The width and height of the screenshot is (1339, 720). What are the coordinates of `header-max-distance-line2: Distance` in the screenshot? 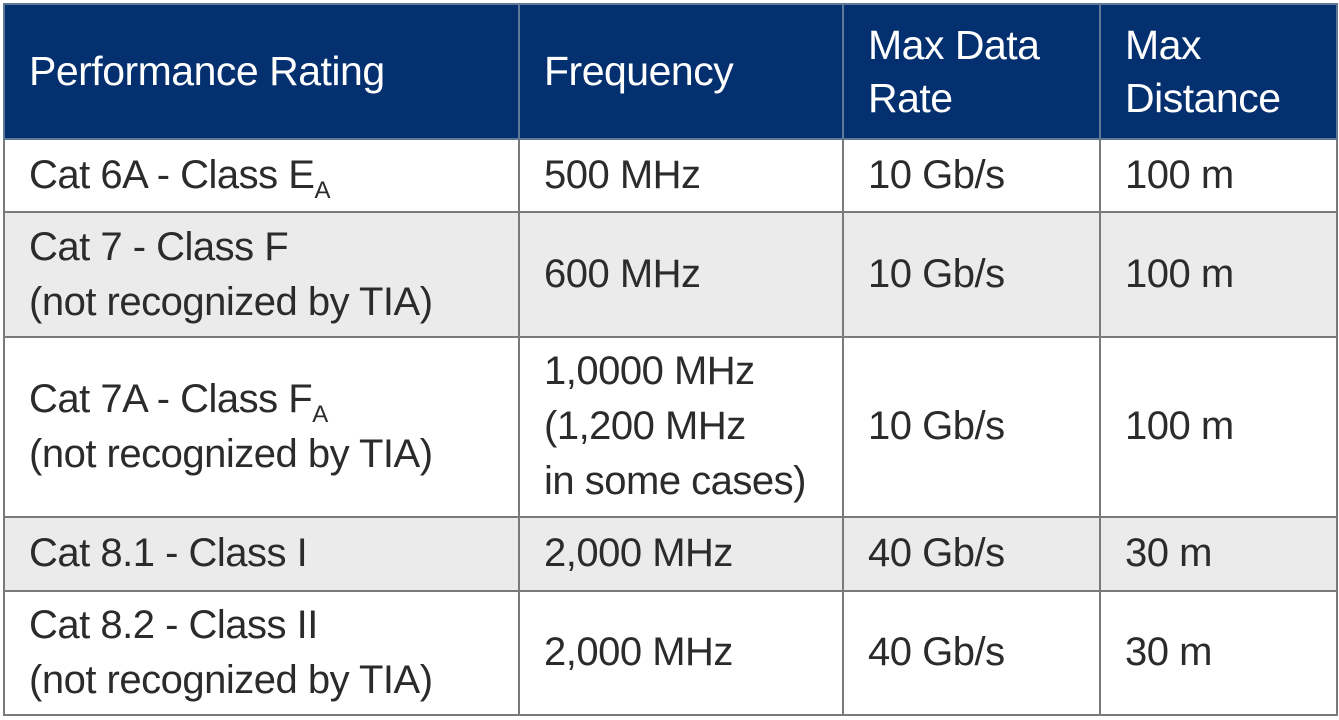 It's located at (1203, 97).